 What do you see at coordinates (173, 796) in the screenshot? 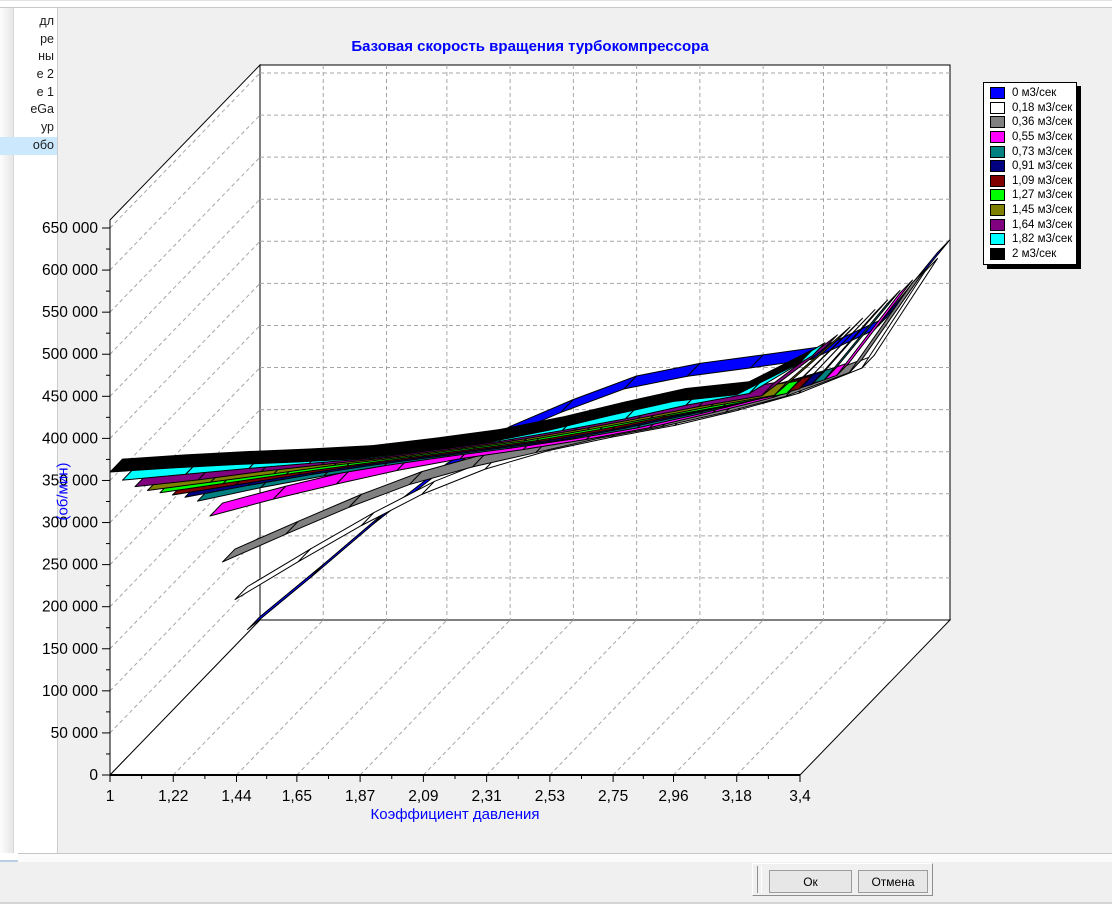
I see `x-tick-label: 1,22` at bounding box center [173, 796].